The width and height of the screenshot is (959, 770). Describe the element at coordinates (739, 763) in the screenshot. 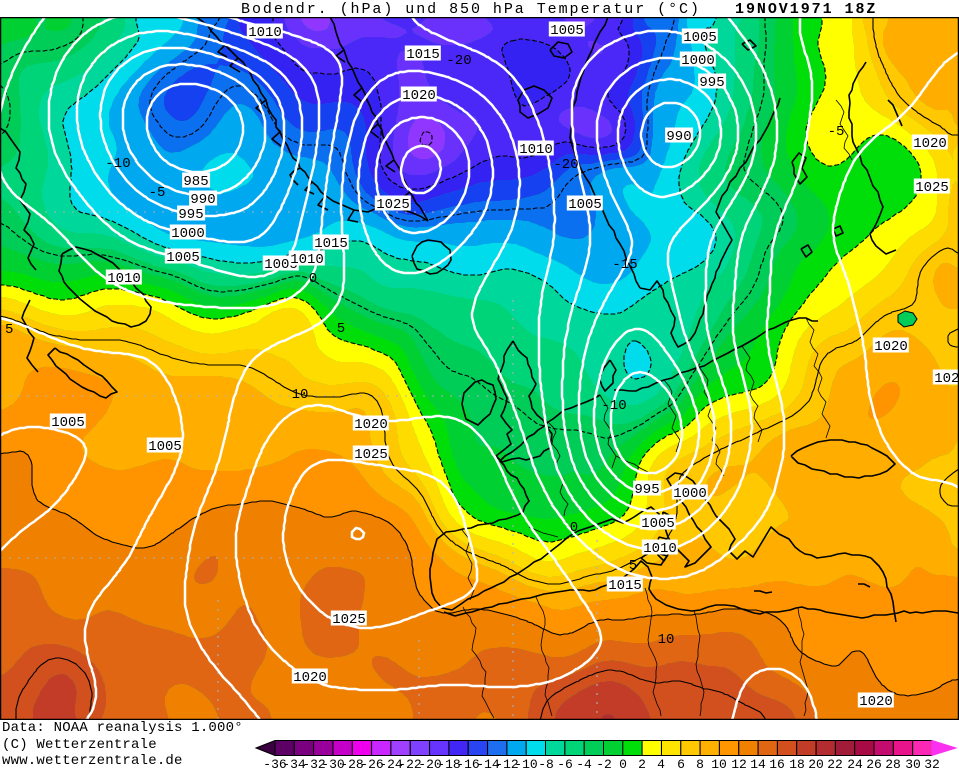

I see `svg-text: 12` at that location.